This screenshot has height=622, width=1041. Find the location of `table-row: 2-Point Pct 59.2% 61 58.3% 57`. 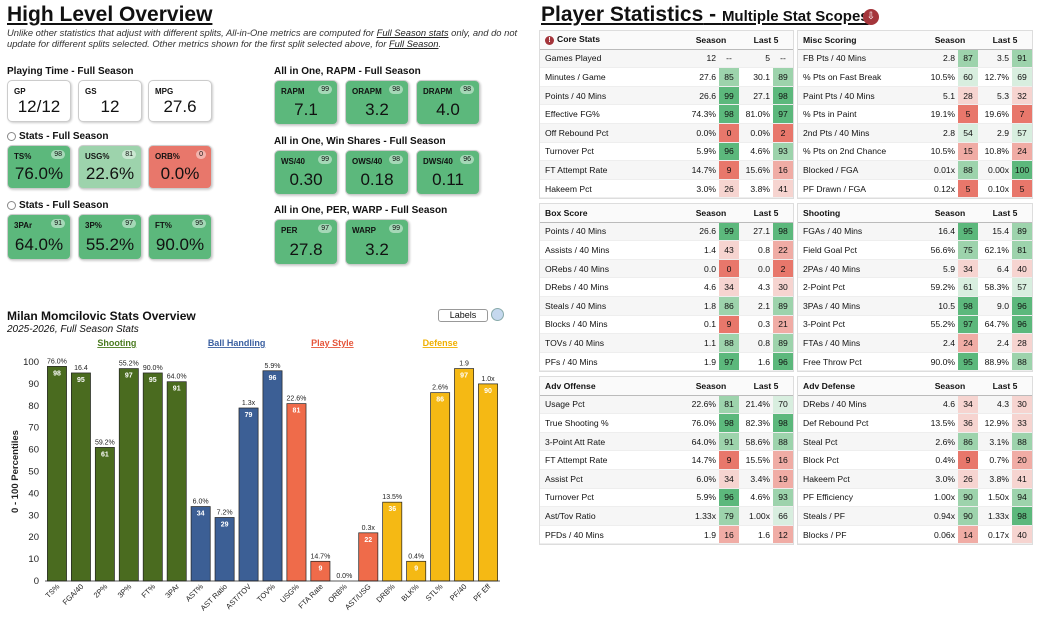

table-row: 2-Point Pct 59.2% 61 58.3% 57 is located at coordinates (915, 287).